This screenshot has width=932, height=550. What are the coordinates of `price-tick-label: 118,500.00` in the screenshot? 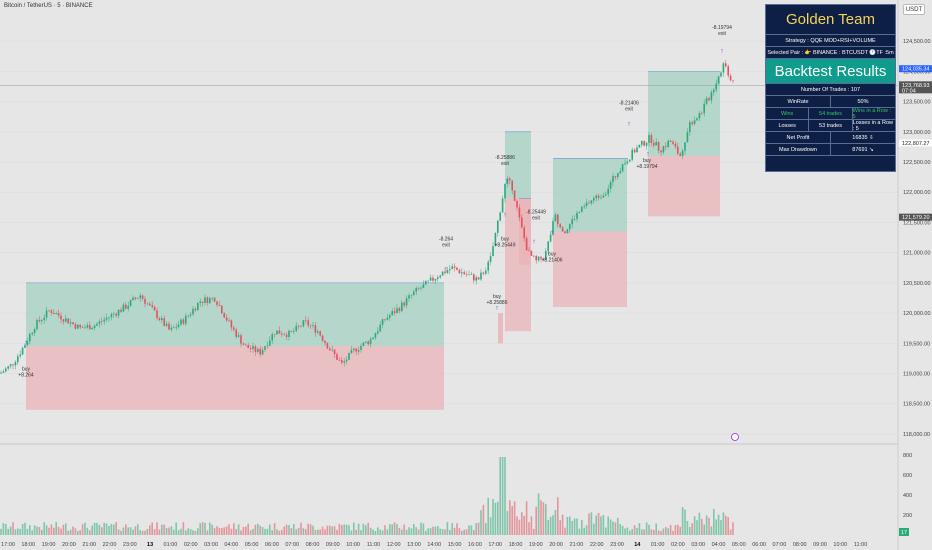 It's located at (916, 405).